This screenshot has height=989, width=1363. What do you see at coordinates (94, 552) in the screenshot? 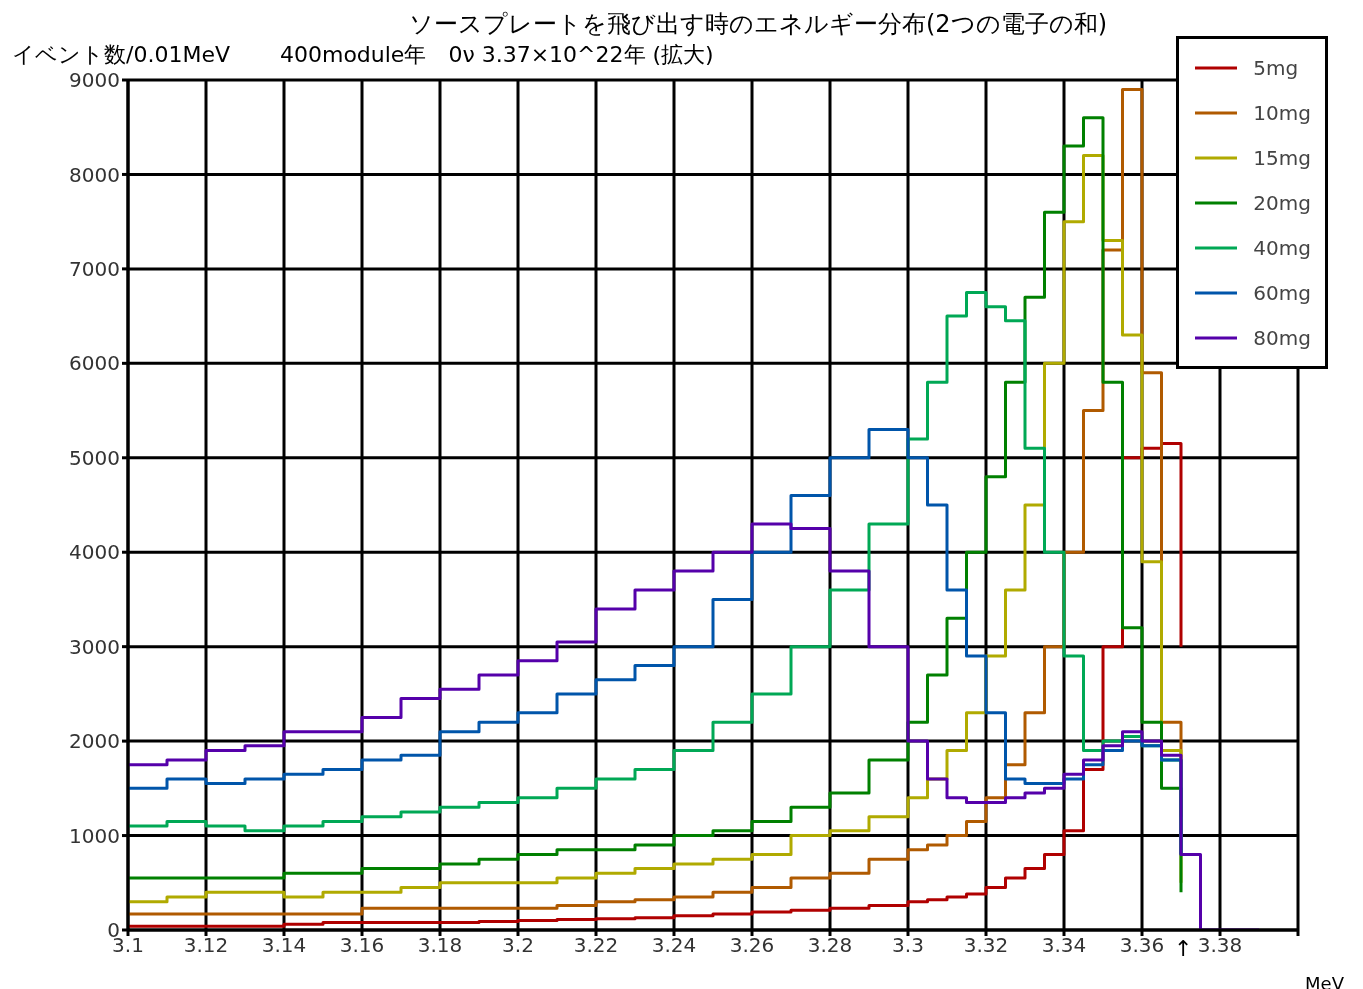
I see `y-tick-label: 4000` at bounding box center [94, 552].